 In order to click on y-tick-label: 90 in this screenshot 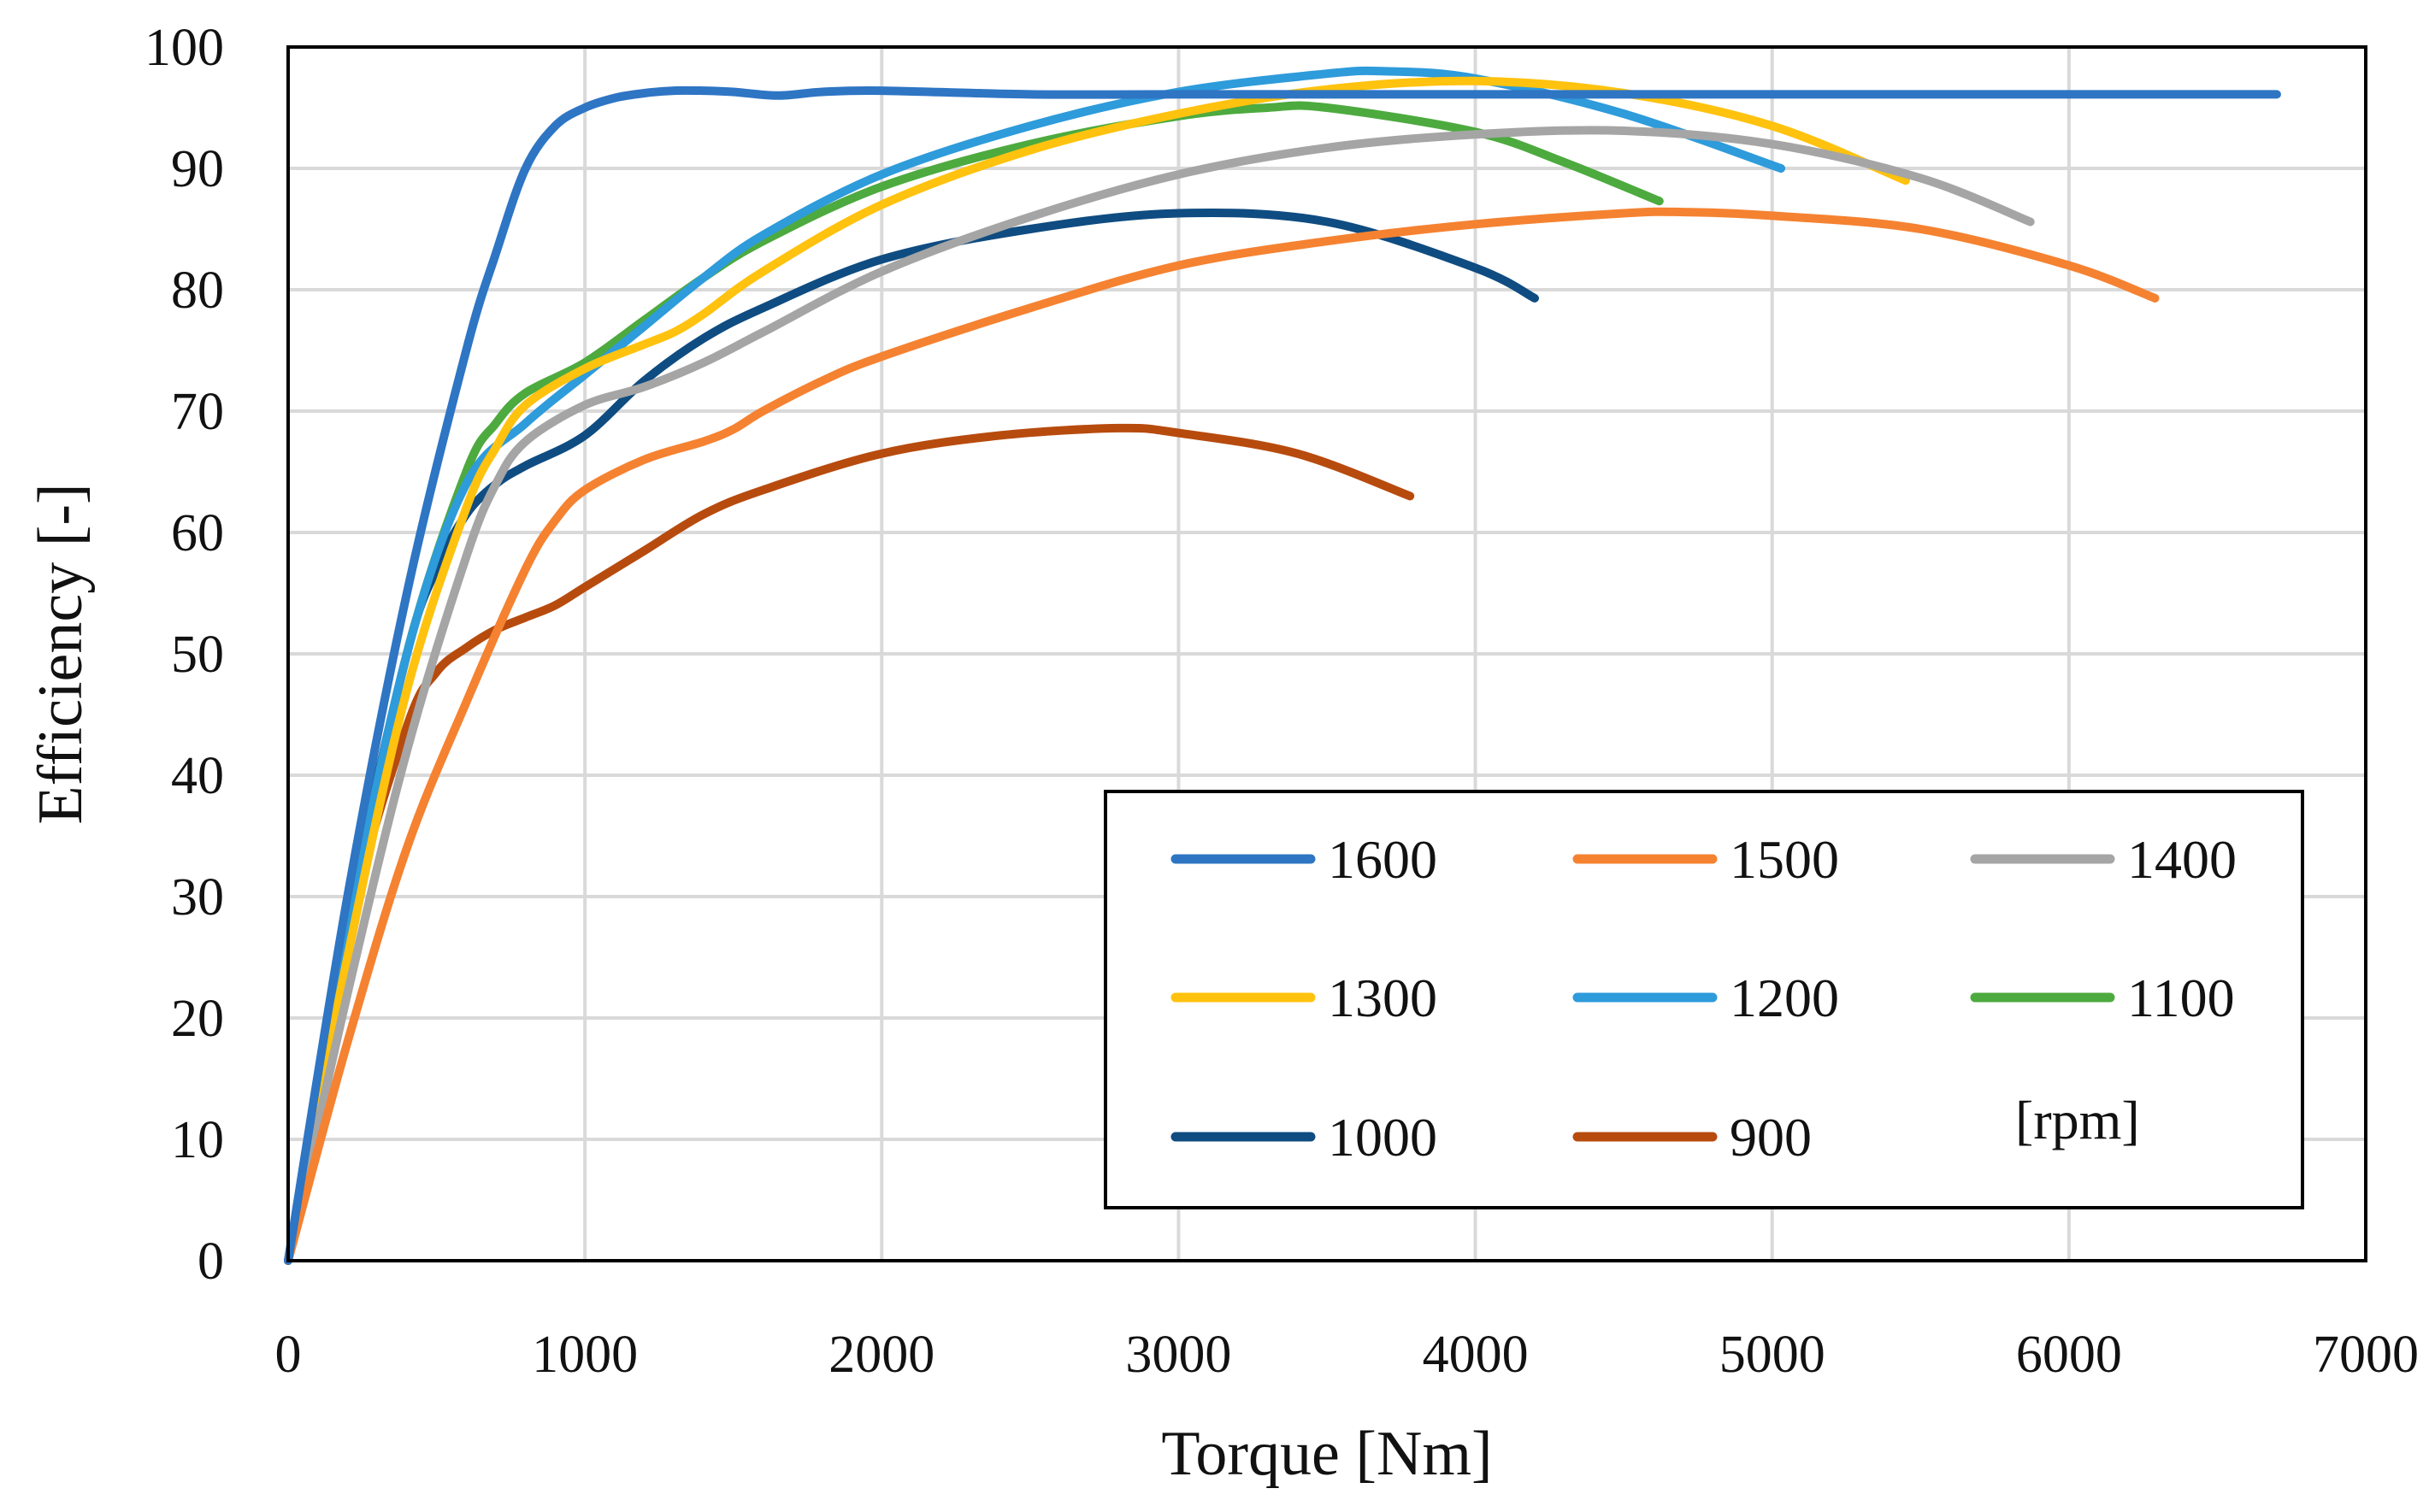, I will do `click(197, 169)`.